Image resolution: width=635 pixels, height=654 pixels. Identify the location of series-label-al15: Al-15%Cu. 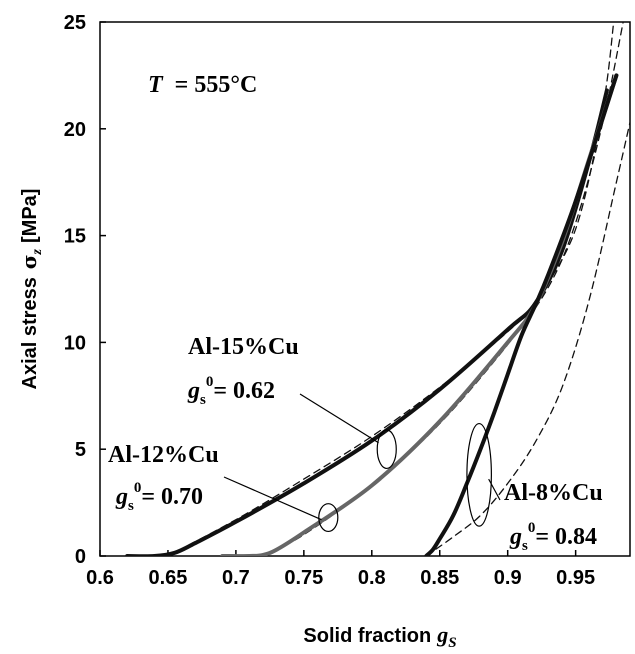
(243, 347).